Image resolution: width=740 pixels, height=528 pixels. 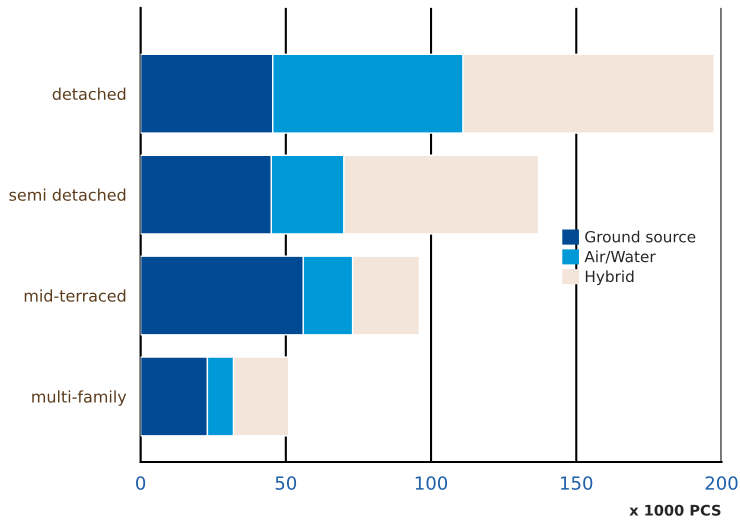 What do you see at coordinates (89, 94) in the screenshot?
I see `y-tick-label: detached` at bounding box center [89, 94].